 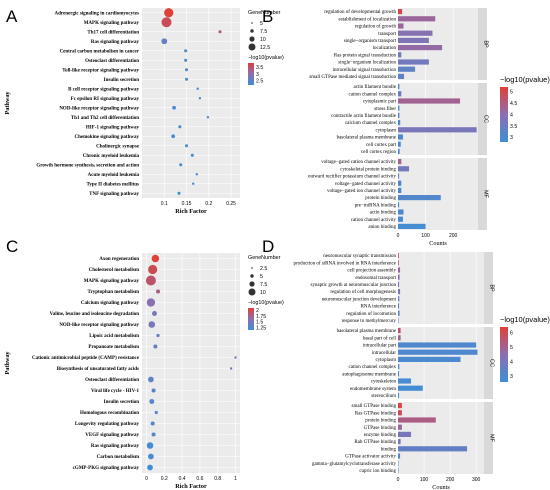 What do you see at coordinates (453, 236) in the screenshot?
I see `x-tick-label: 200` at bounding box center [453, 236].